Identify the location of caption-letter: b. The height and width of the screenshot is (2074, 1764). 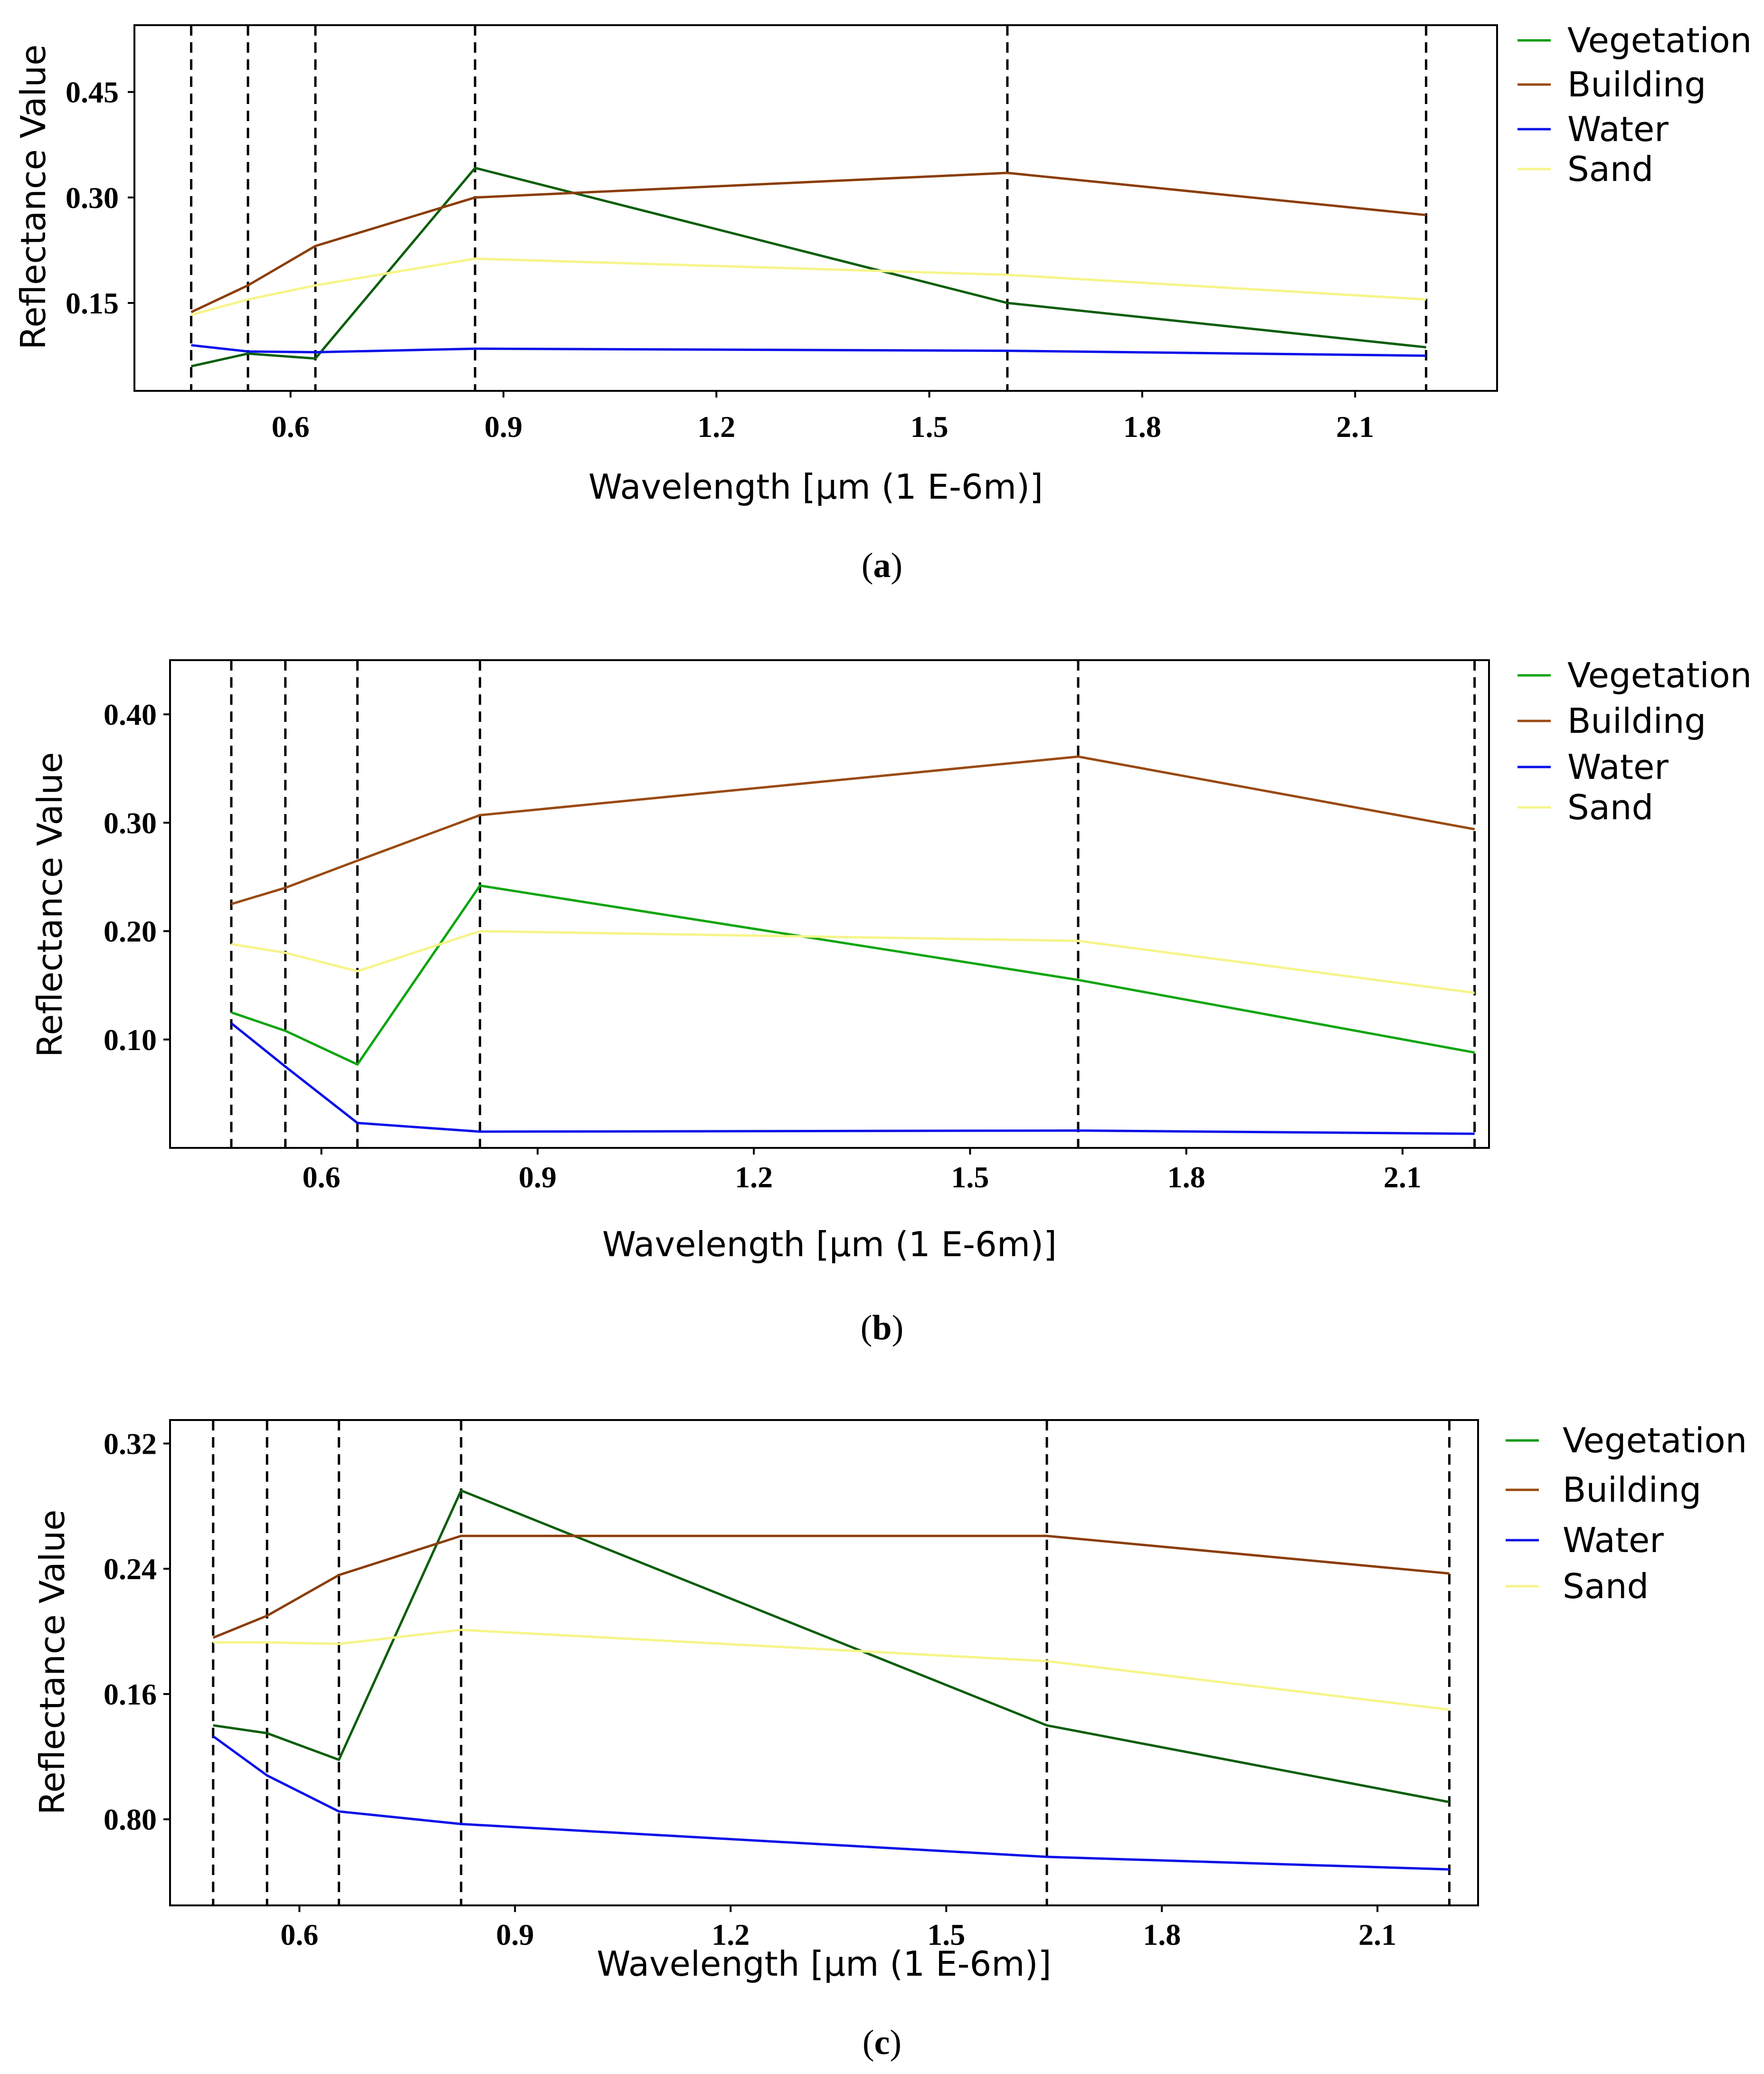
(881, 1327).